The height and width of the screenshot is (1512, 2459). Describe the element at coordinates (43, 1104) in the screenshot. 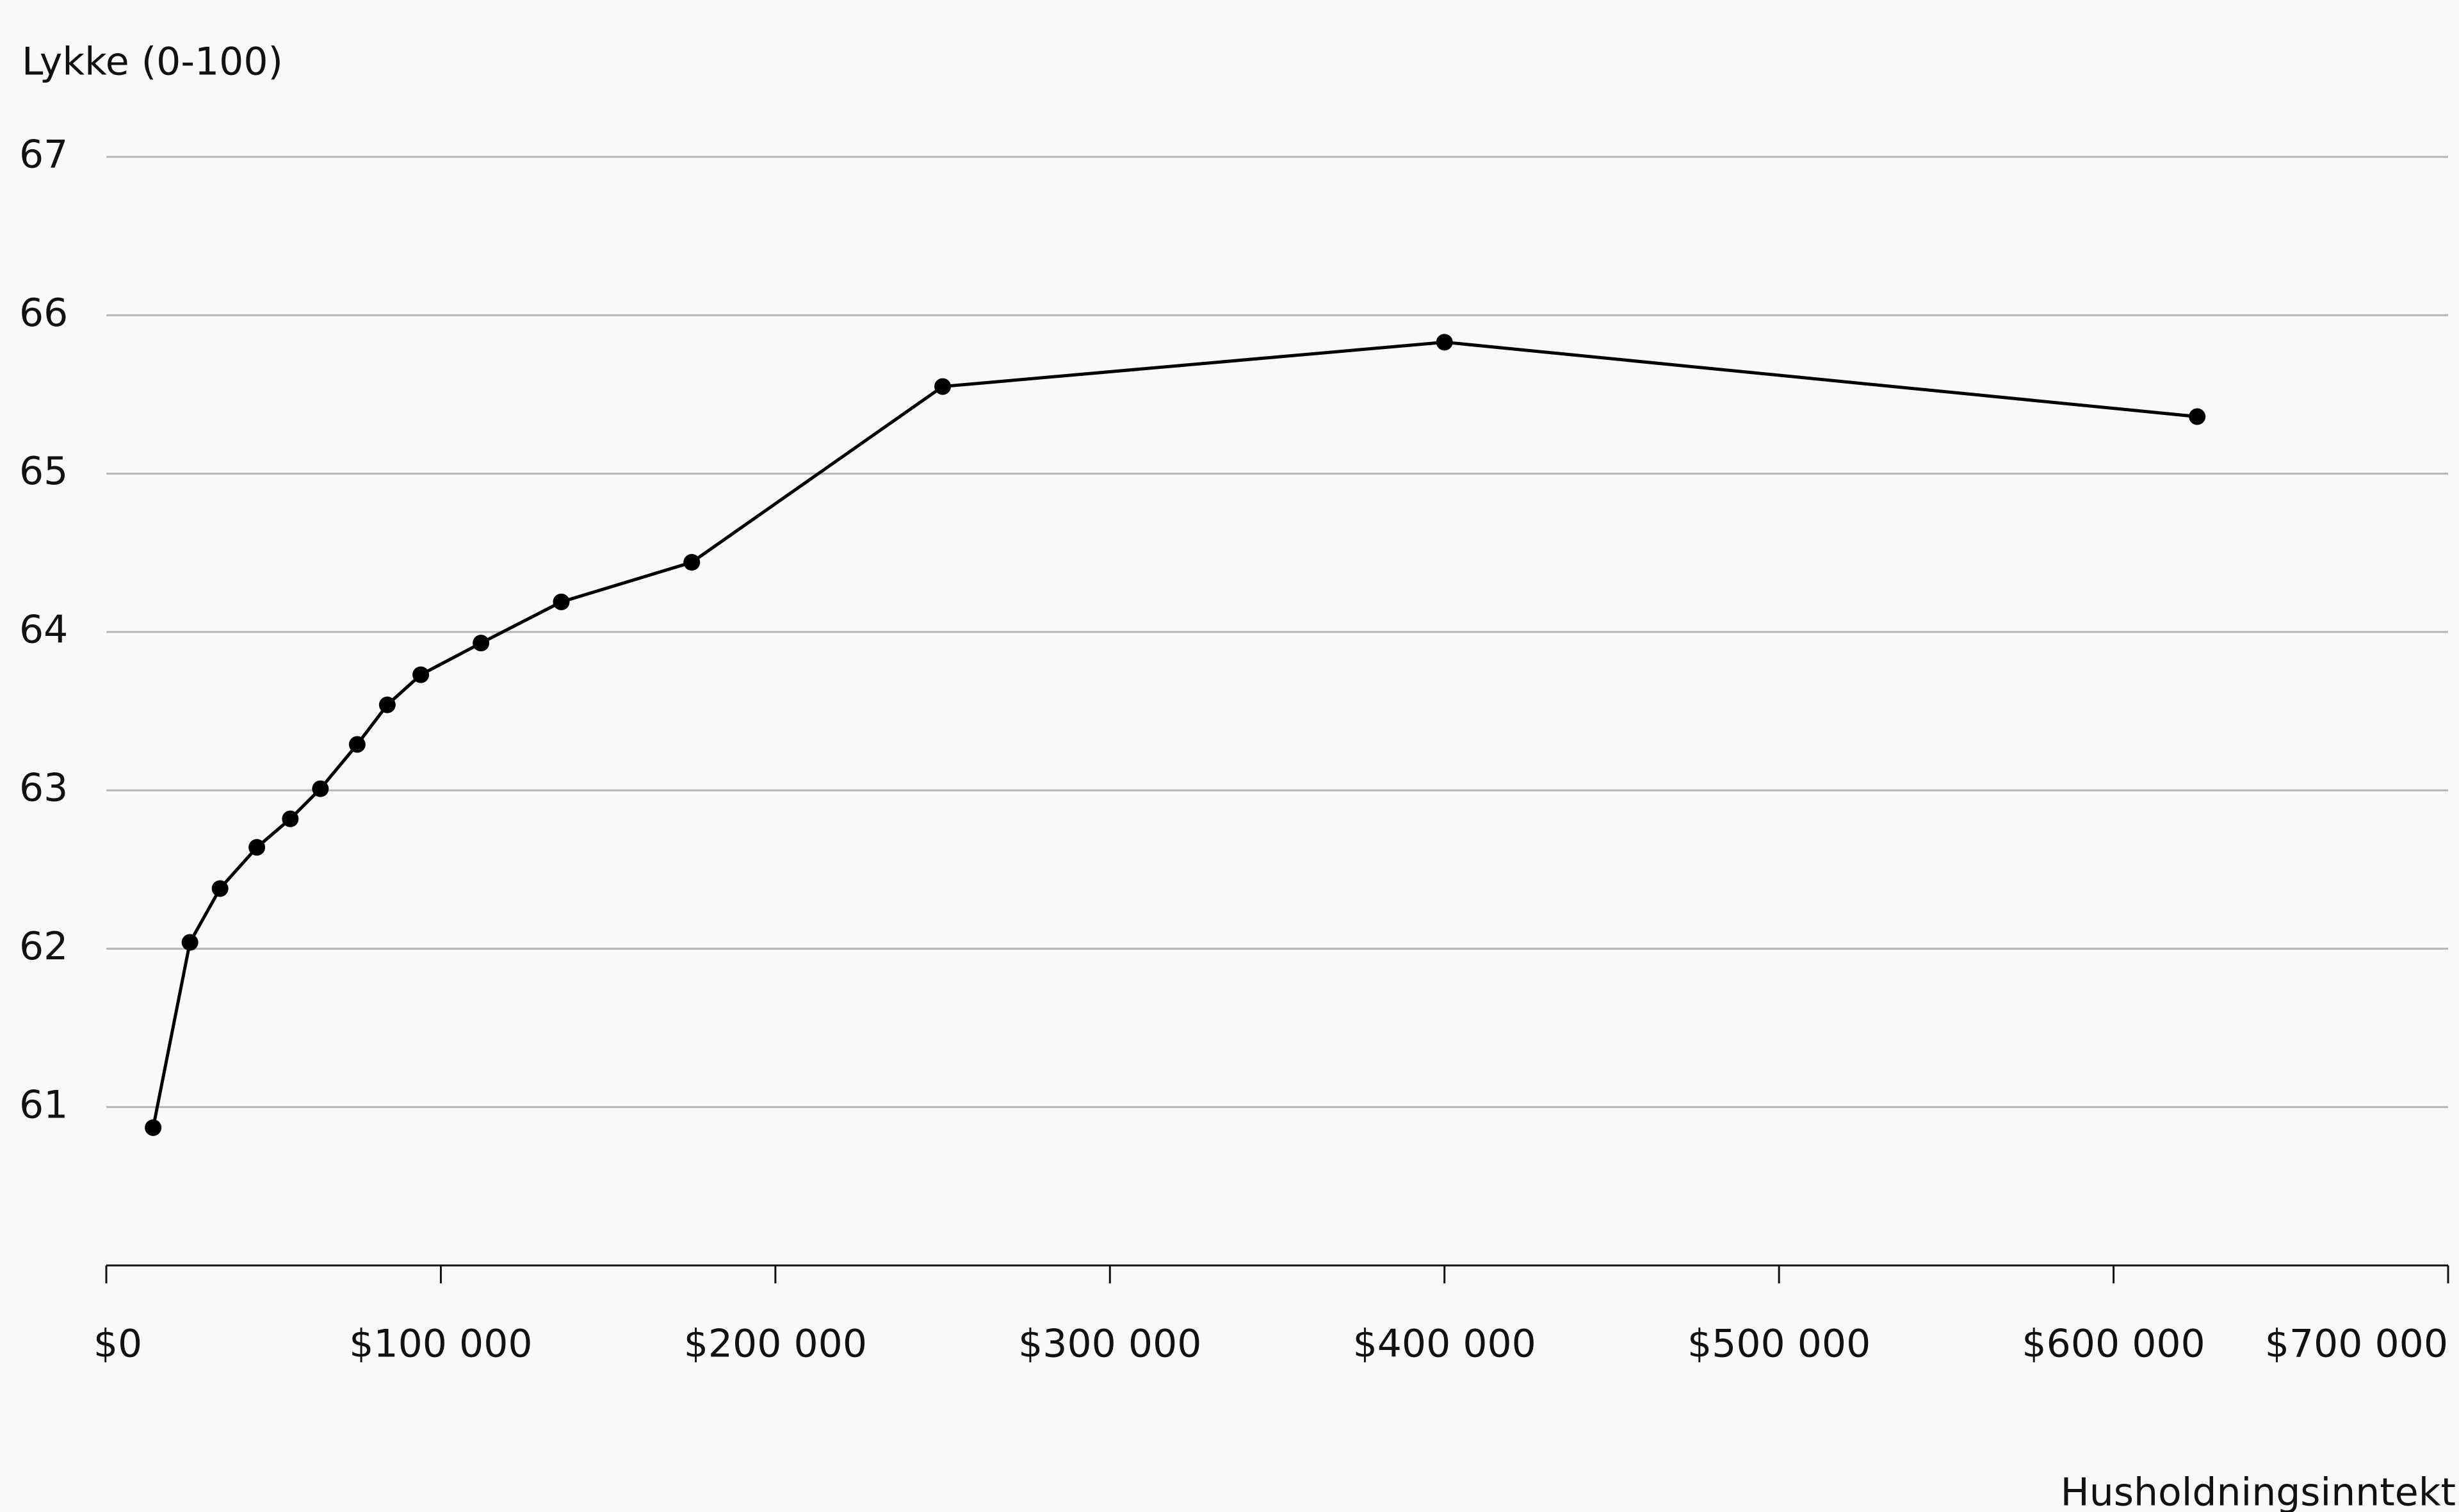

I see `y-tick-label: 61` at that location.